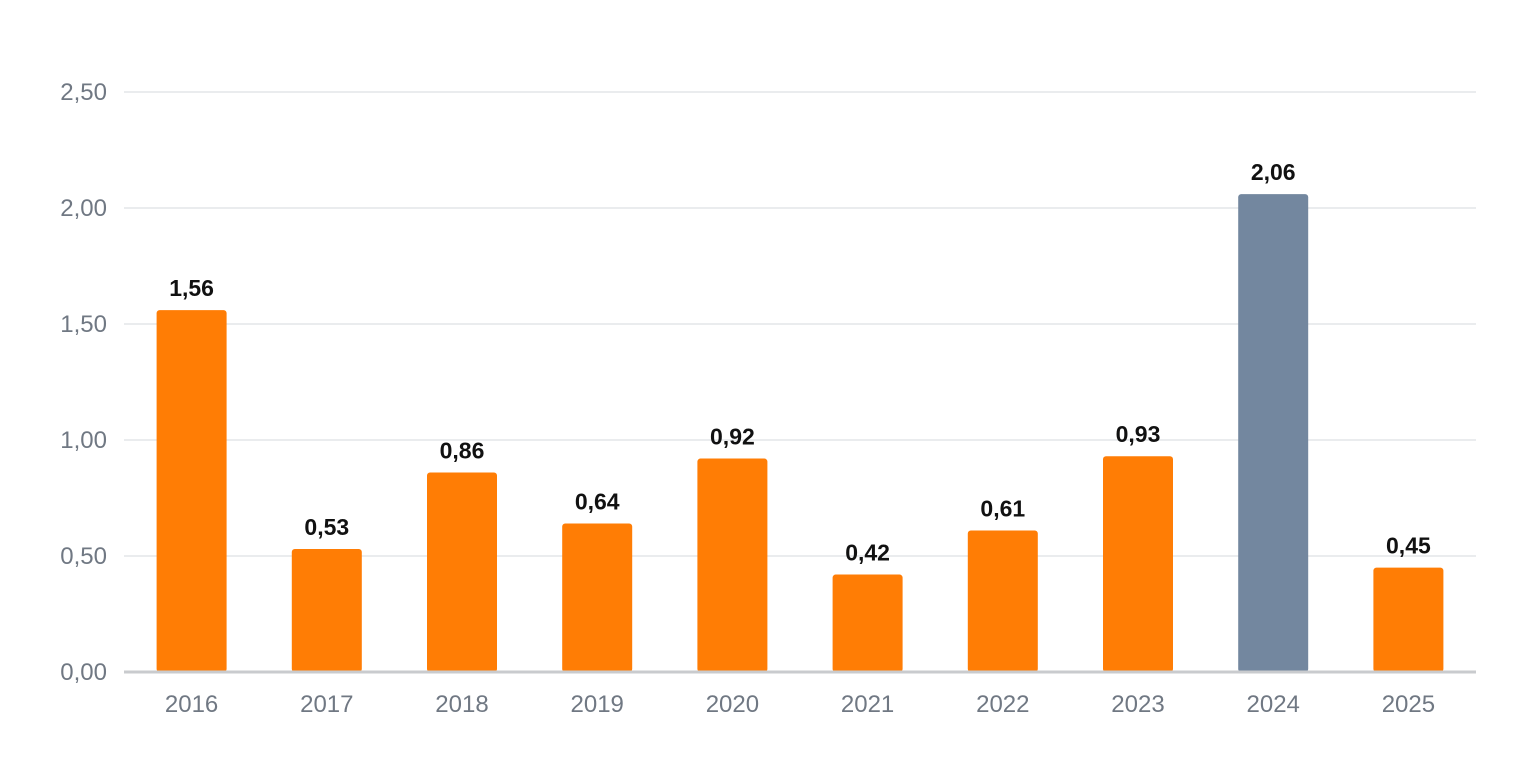 This screenshot has height=760, width=1520. Describe the element at coordinates (83, 208) in the screenshot. I see `y-tick-label: 2,00` at that location.